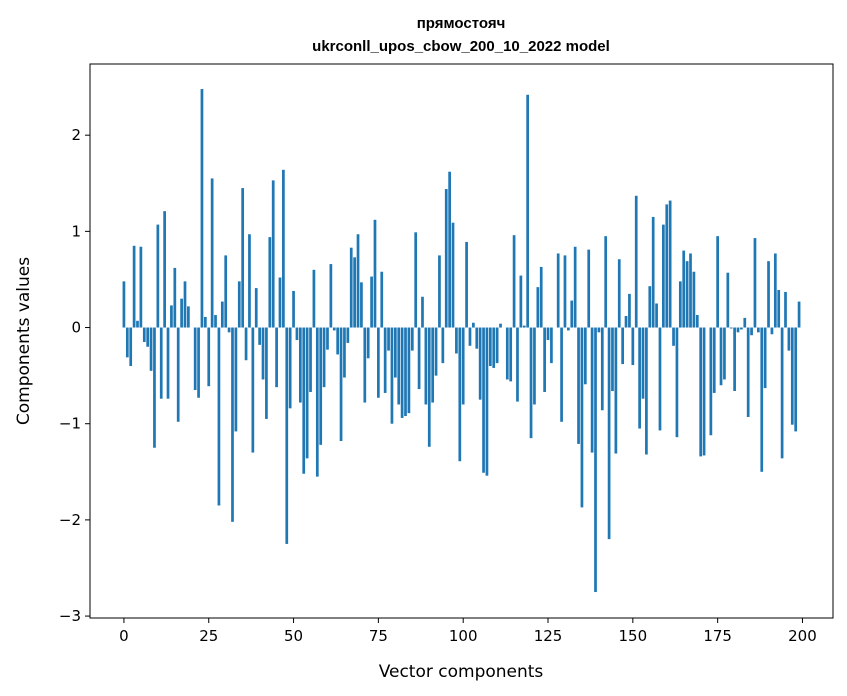  I want to click on x-axis-ticks: 0 25 50 75 100 125 150 175 200, so click(468, 631).